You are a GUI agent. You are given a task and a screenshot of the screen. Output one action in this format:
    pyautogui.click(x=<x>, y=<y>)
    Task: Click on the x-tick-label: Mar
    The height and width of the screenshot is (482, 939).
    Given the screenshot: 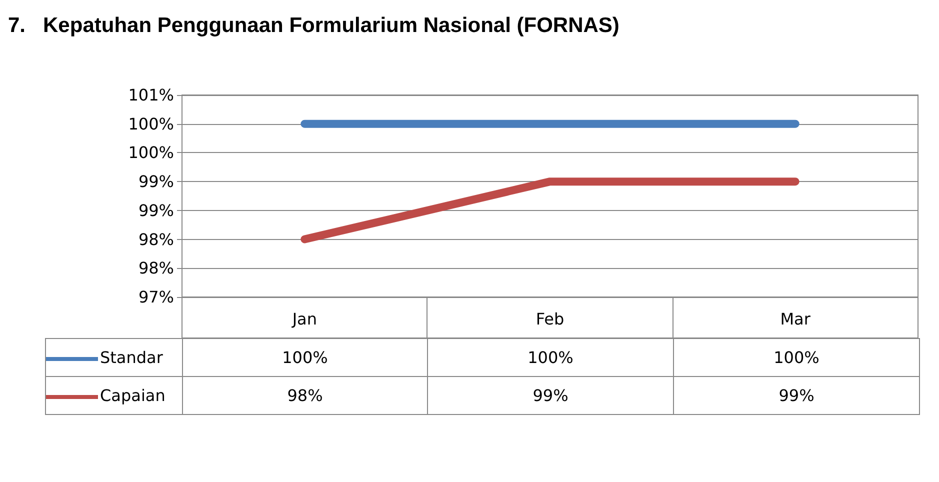 What is the action you would take?
    pyautogui.click(x=795, y=319)
    